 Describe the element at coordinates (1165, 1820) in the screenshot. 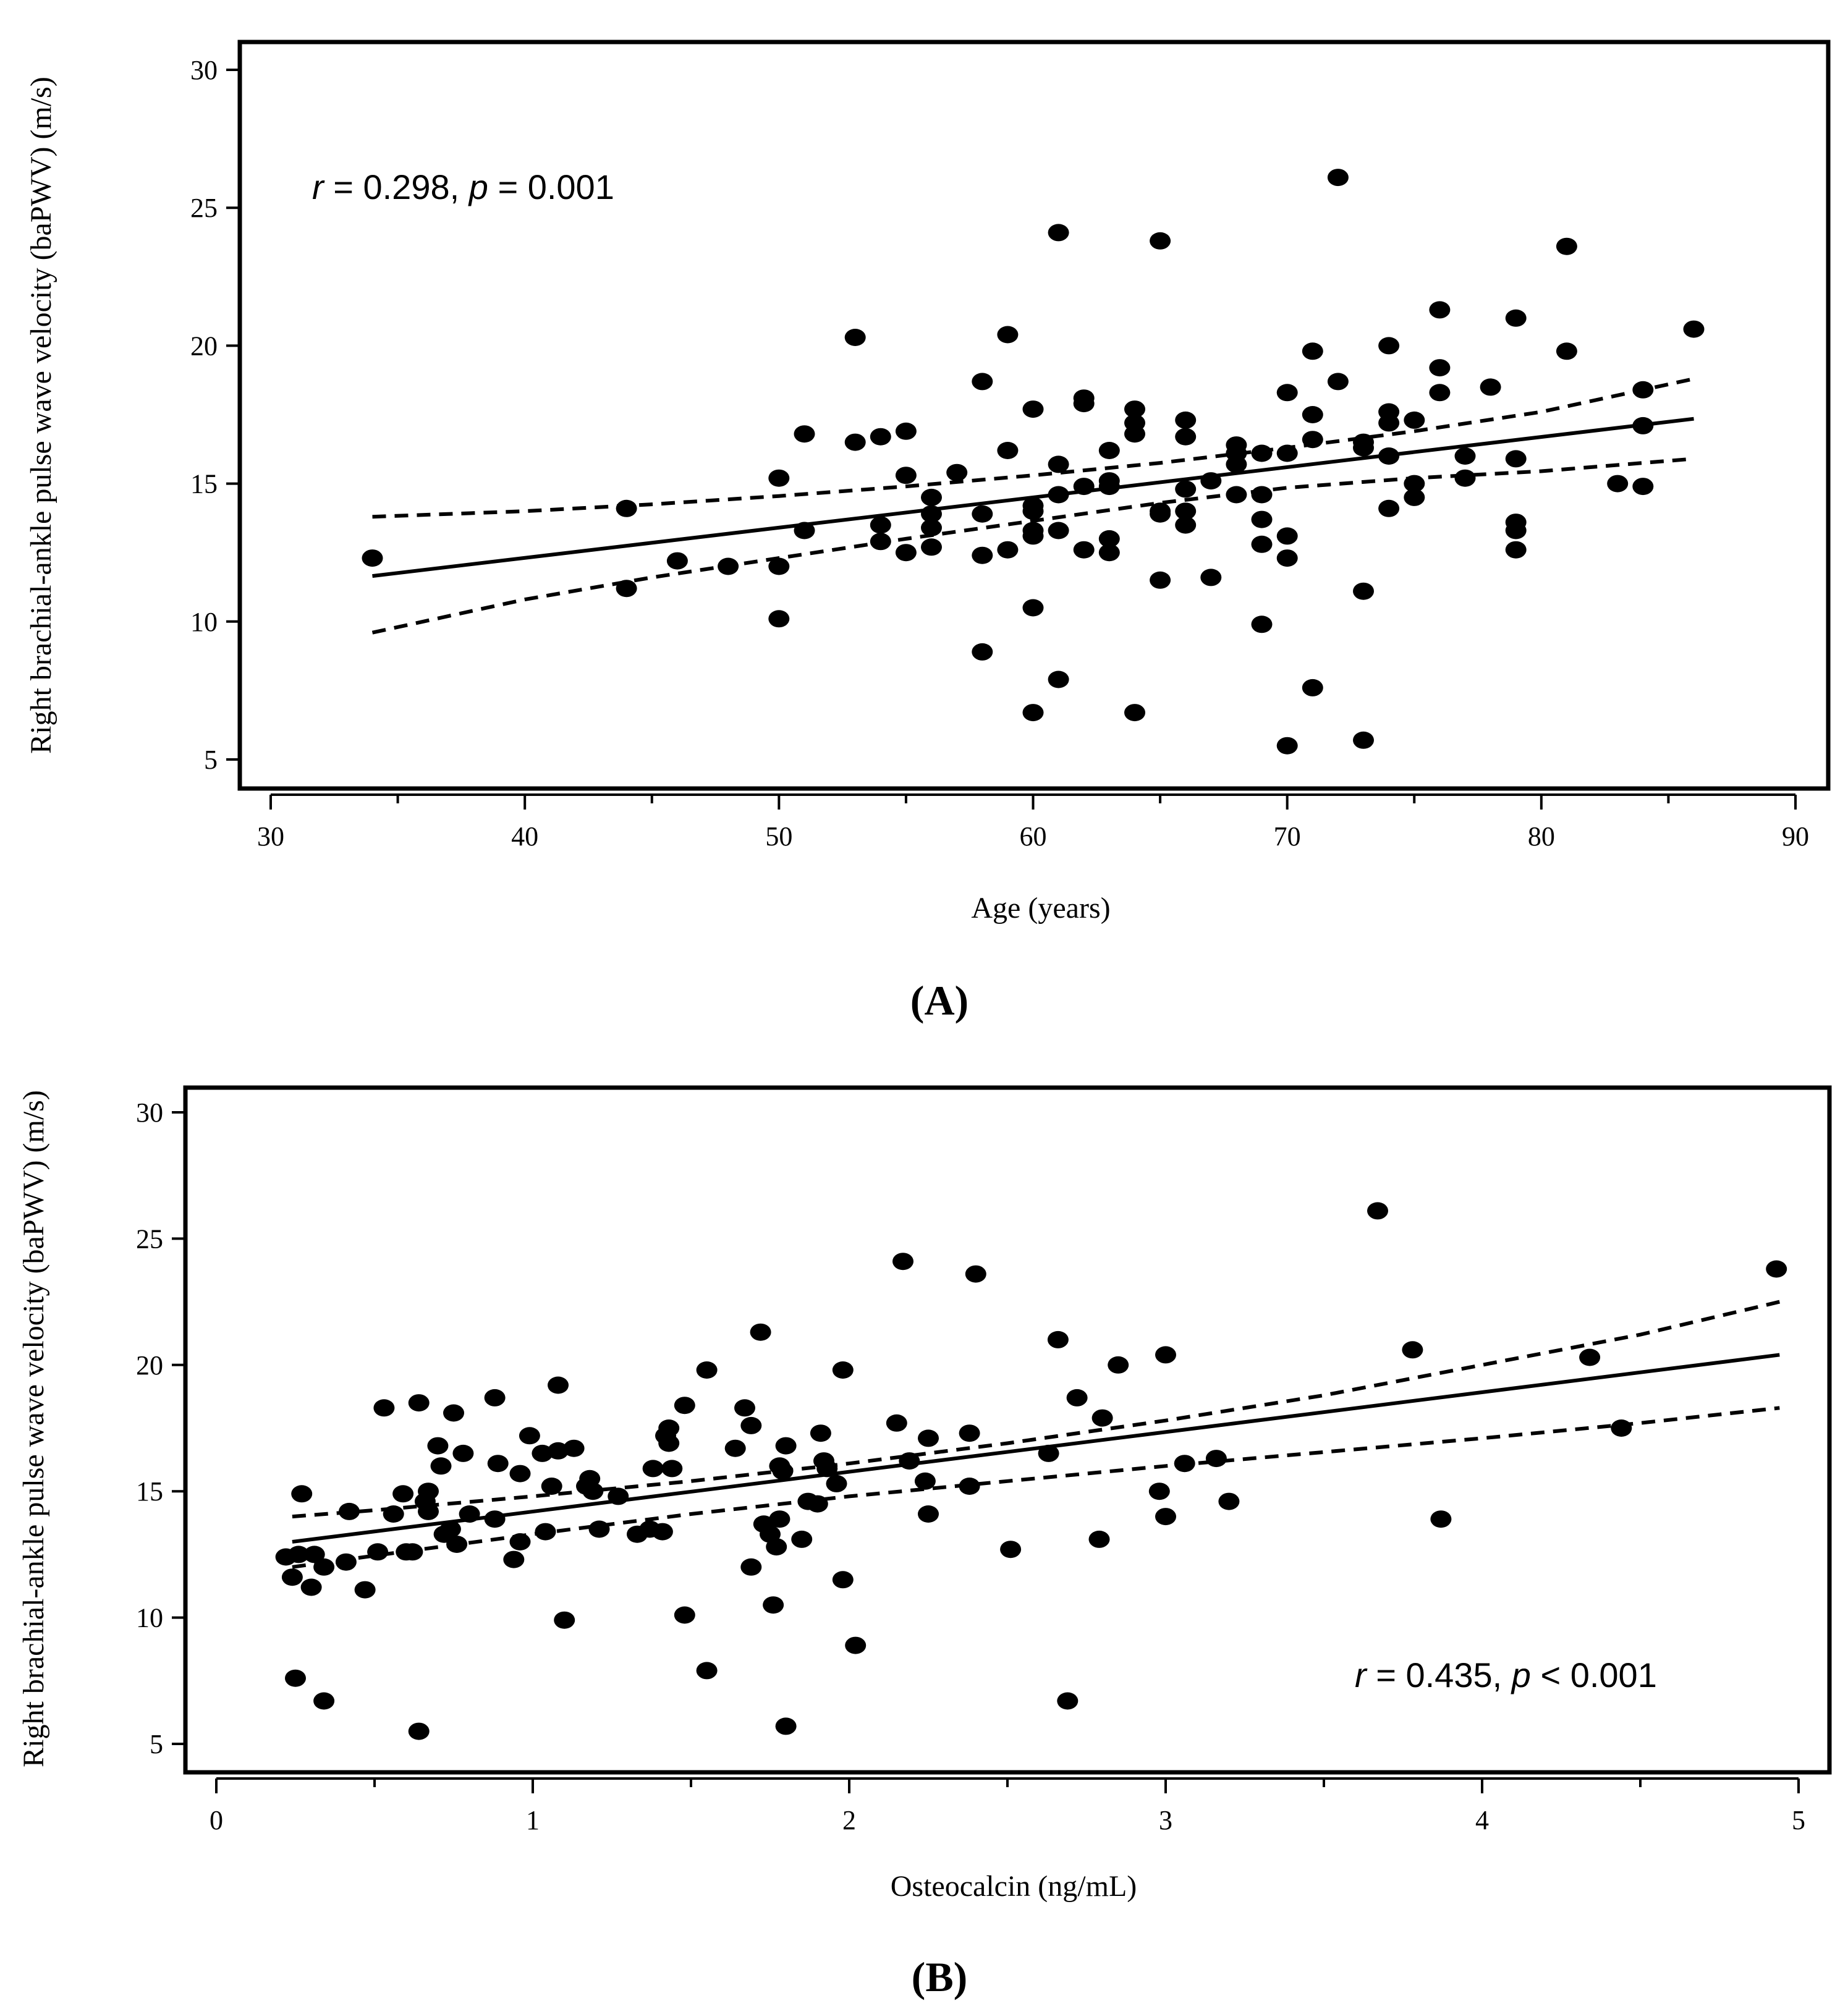

I see `x-tick-label: 3` at that location.